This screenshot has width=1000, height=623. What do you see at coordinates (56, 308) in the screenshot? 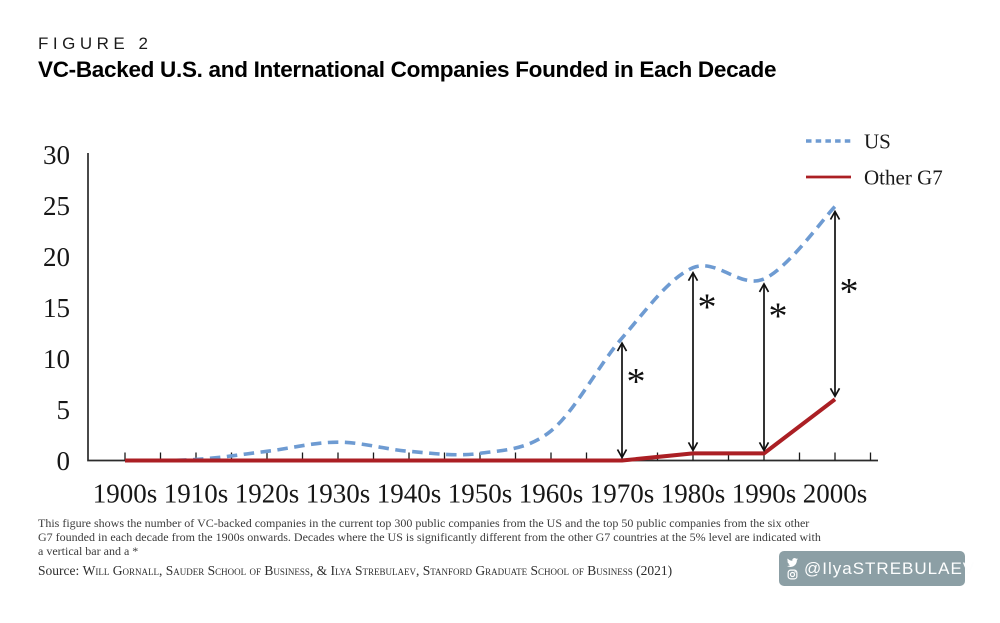
I see `y-axis-label: 15` at bounding box center [56, 308].